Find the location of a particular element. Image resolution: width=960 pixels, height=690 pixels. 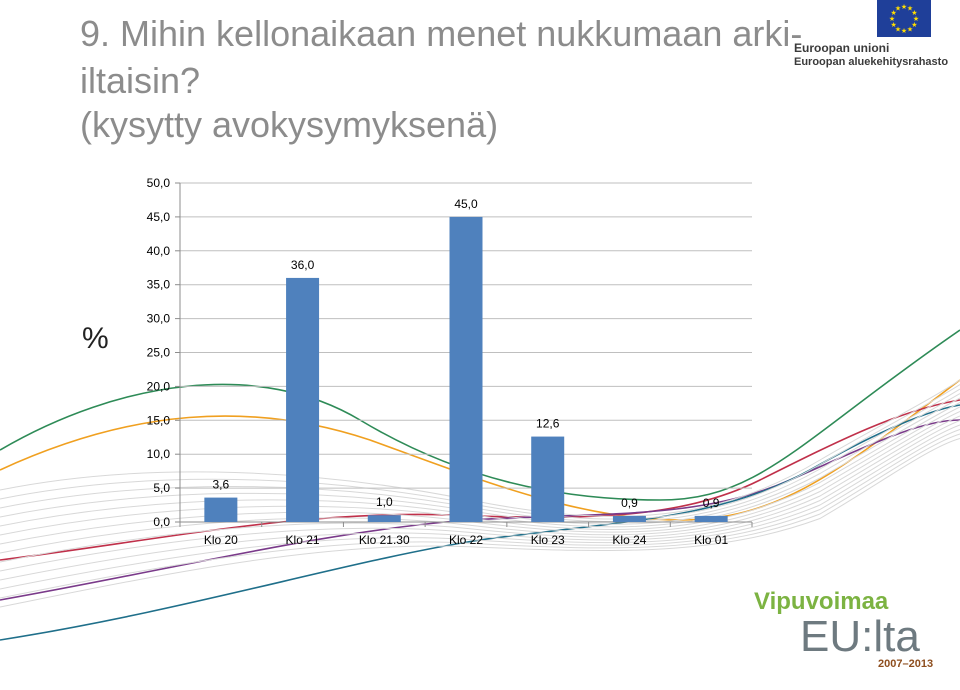

x-tick-label: Klo 20 is located at coordinates (221, 540).